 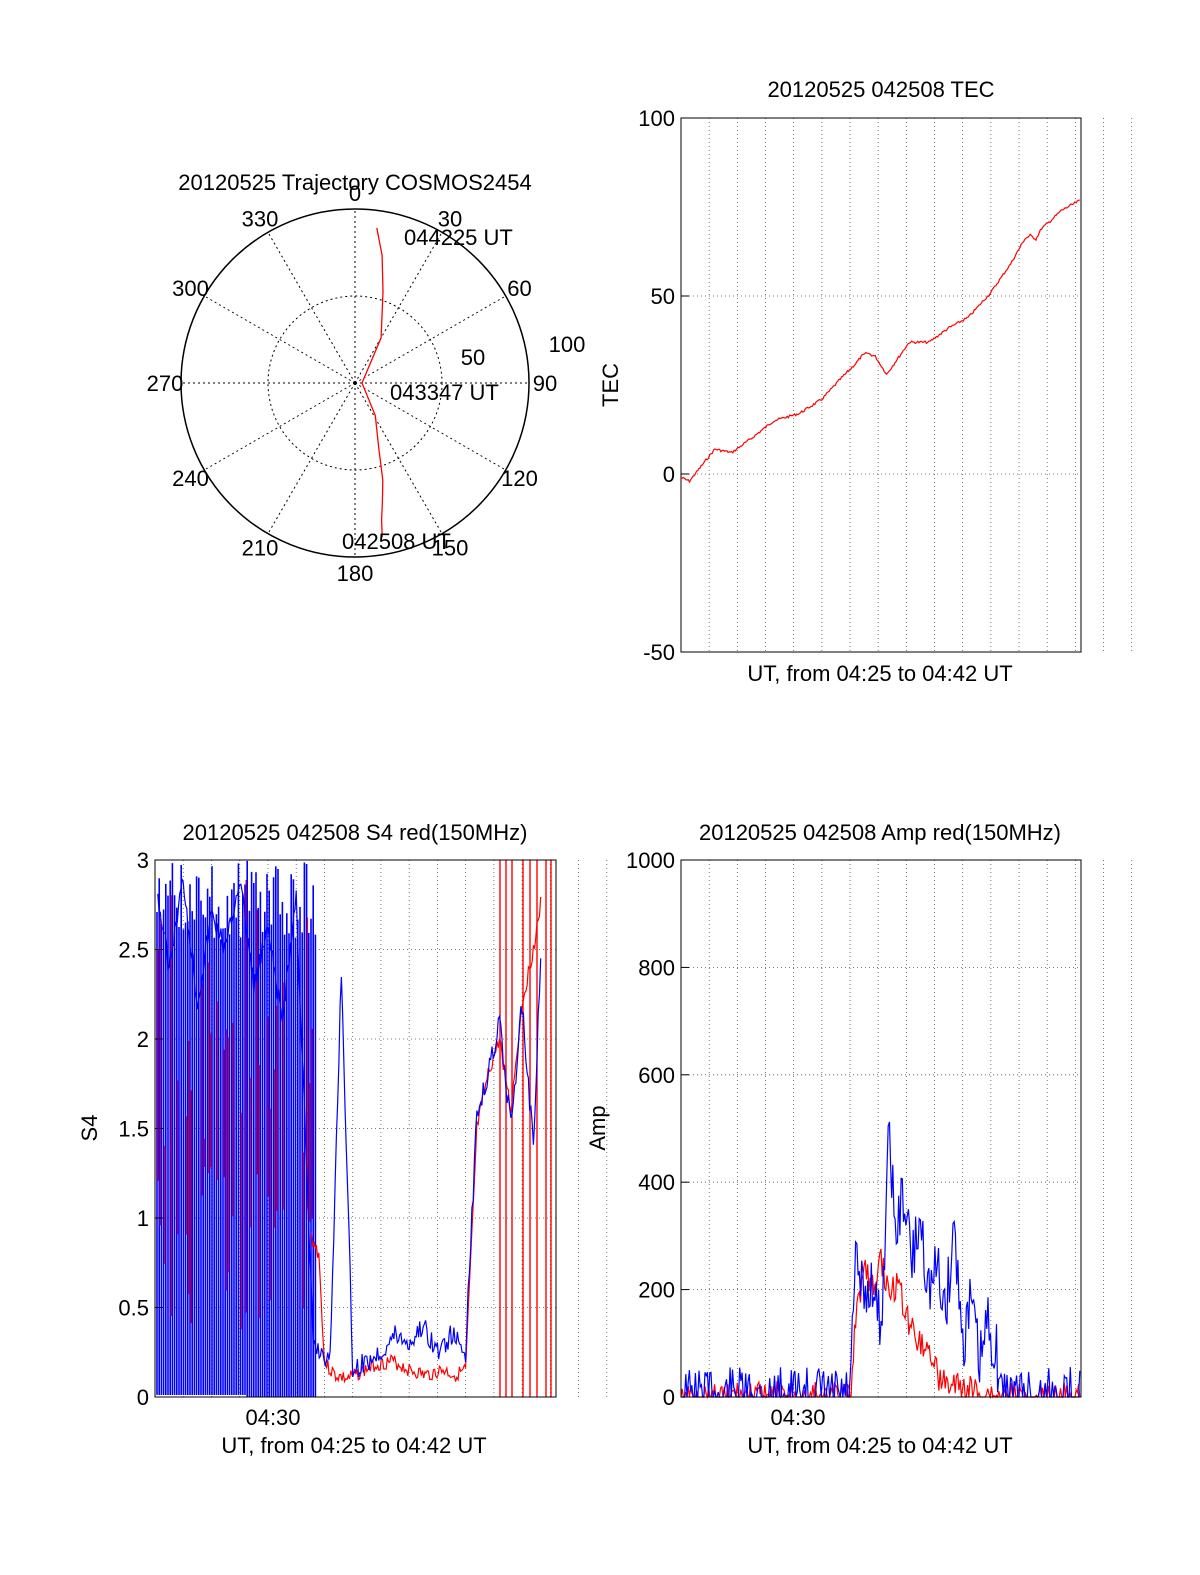 What do you see at coordinates (879, 1445) in the screenshot?
I see `amp-x-axis-label: UT, from 04:25 to 04:42 UT` at bounding box center [879, 1445].